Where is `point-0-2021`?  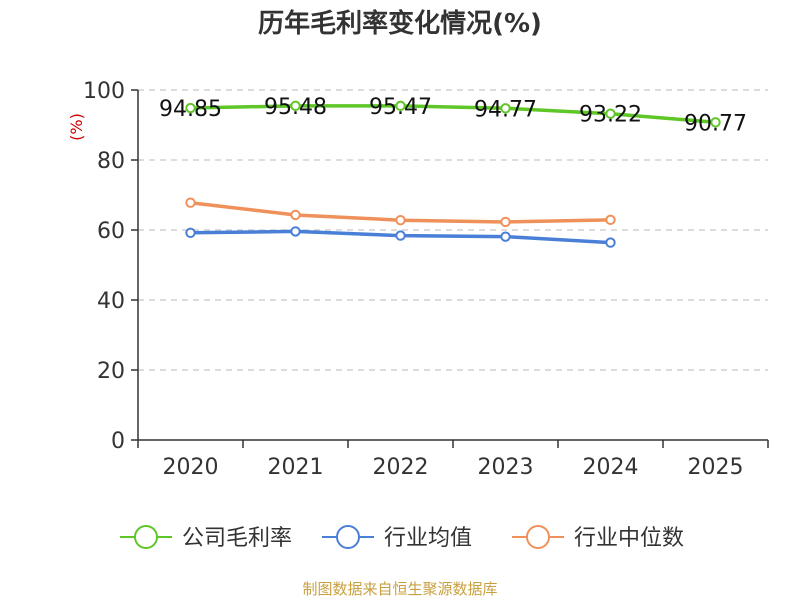 point-0-2021 is located at coordinates (295, 106).